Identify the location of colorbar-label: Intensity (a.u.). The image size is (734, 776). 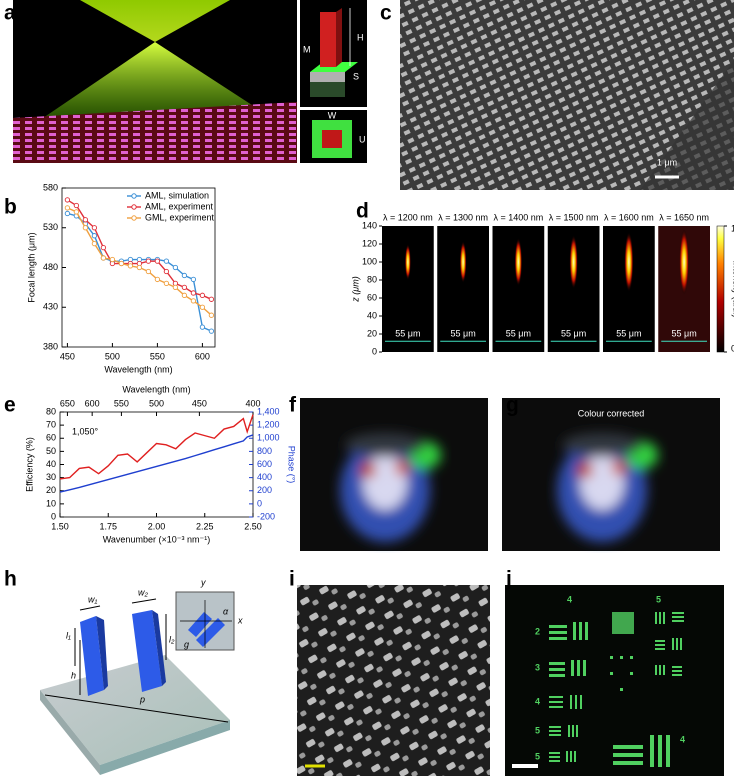
(733, 288).